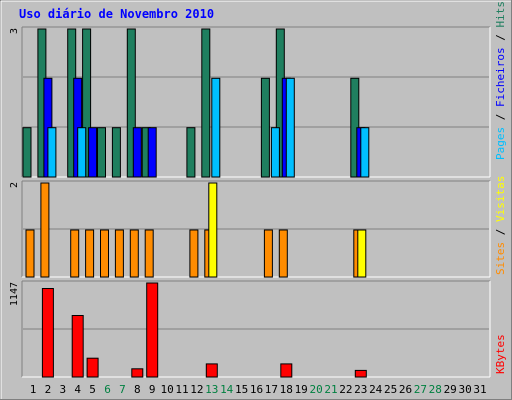 The image size is (512, 400). What do you see at coordinates (376, 389) in the screenshot?
I see `x-tick-label-day-24: 24` at bounding box center [376, 389].